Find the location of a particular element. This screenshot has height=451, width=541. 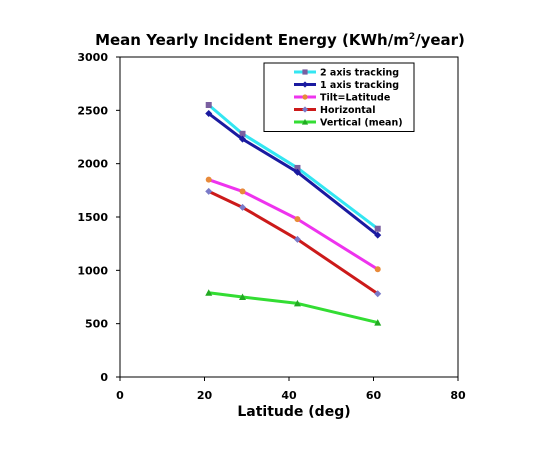

legend-label: 1 axis tracking is located at coordinates (359, 85).